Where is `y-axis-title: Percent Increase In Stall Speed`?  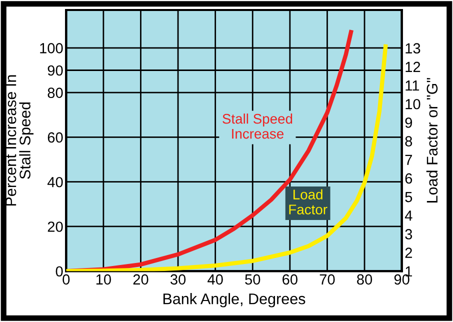
y-axis-title: Percent Increase In Stall Speed is located at coordinates (20, 140).